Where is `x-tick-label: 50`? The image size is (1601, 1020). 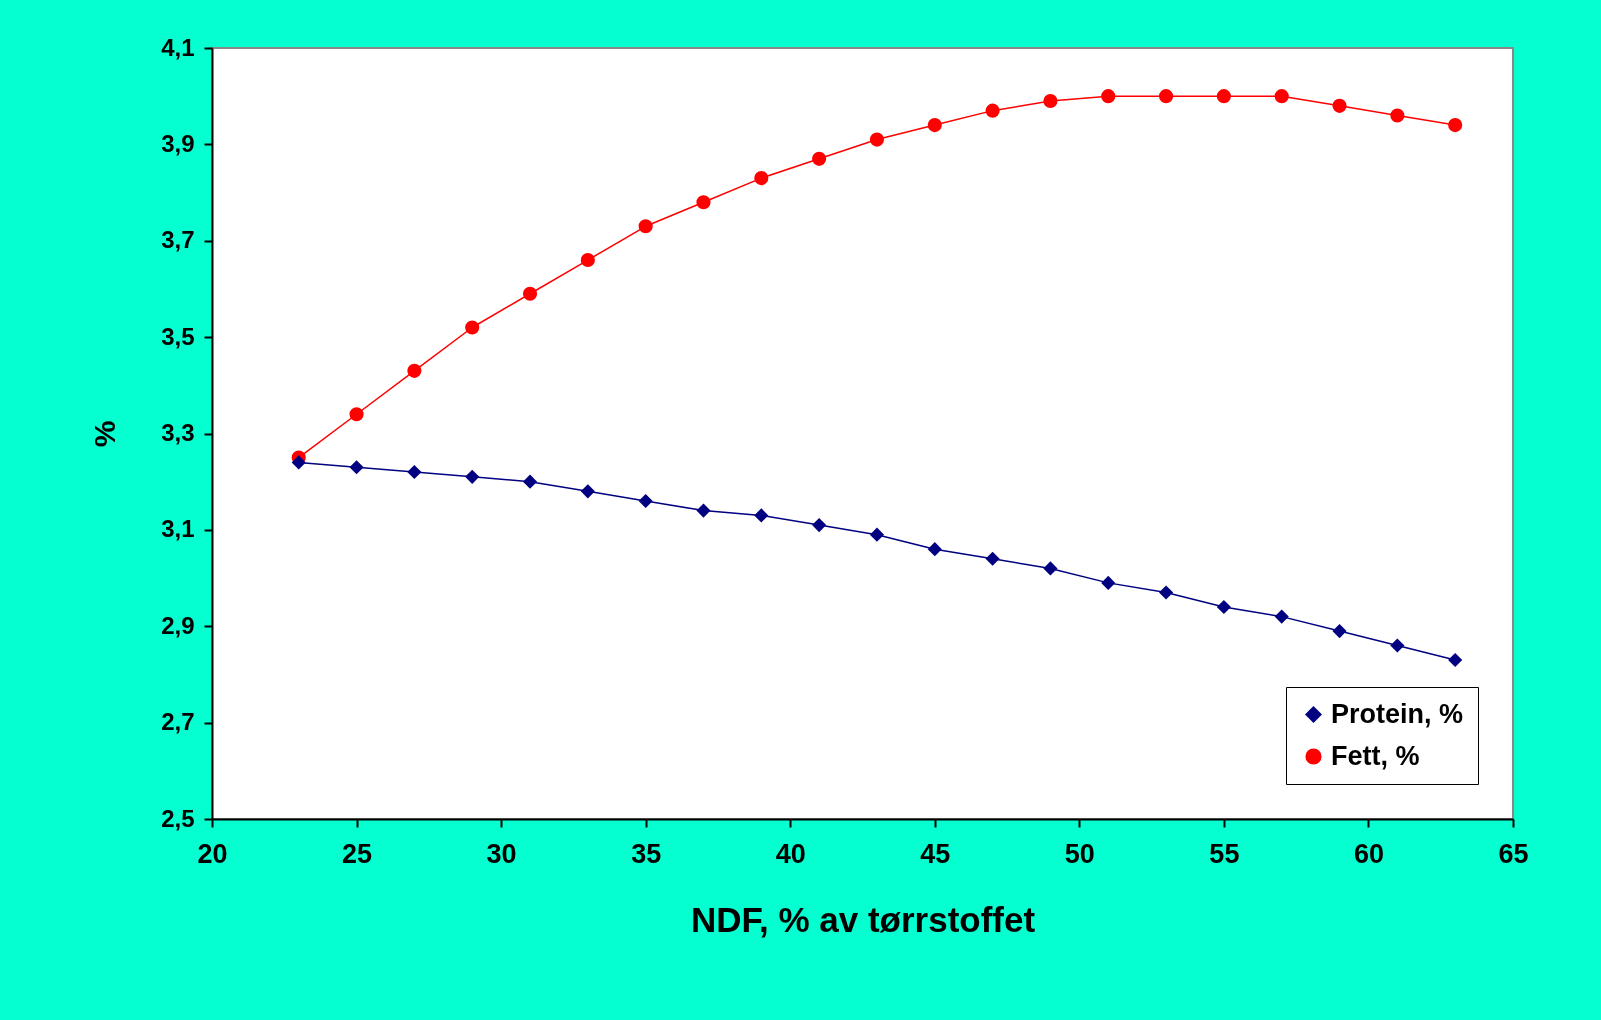
x-tick-label: 50 is located at coordinates (1079, 853).